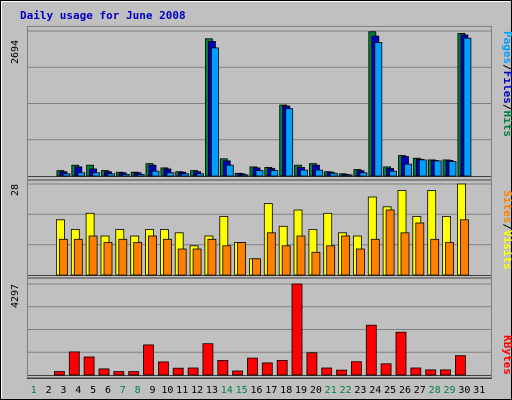 The height and width of the screenshot is (400, 512). What do you see at coordinates (479, 390) in the screenshot?
I see `day-label-31: 31` at bounding box center [479, 390].